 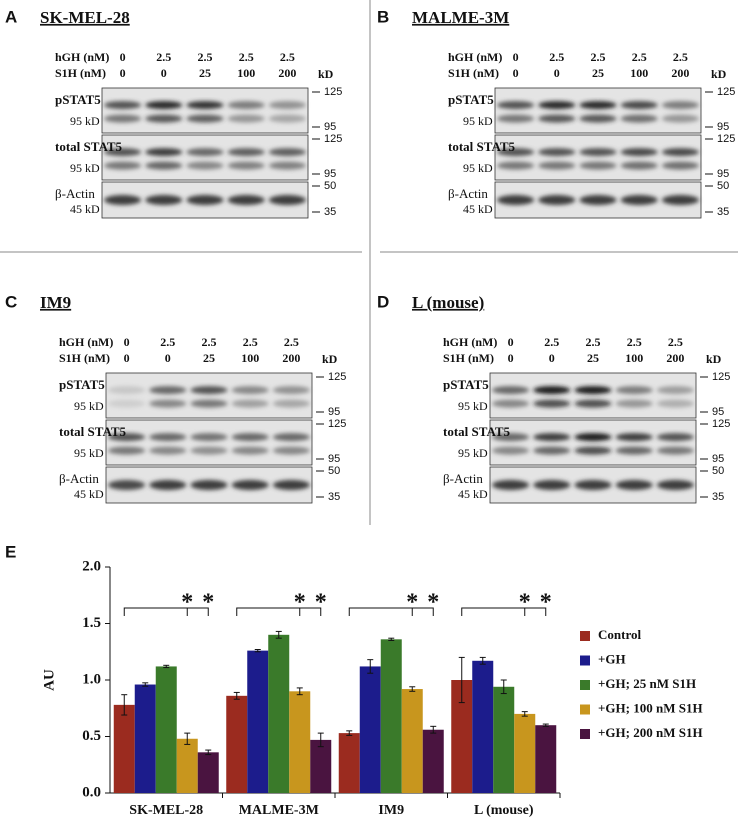 What do you see at coordinates (326, 74) in the screenshot?
I see `kd-label: kD` at bounding box center [326, 74].